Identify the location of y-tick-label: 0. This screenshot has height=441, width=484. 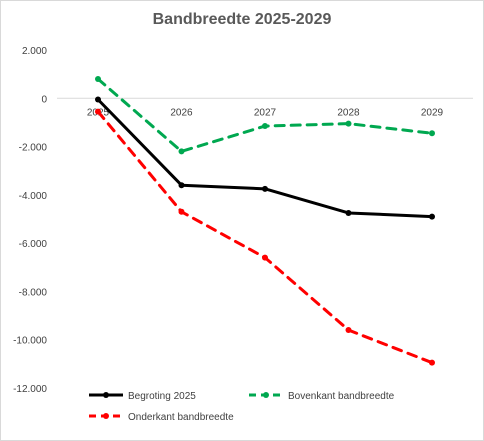
(44, 99).